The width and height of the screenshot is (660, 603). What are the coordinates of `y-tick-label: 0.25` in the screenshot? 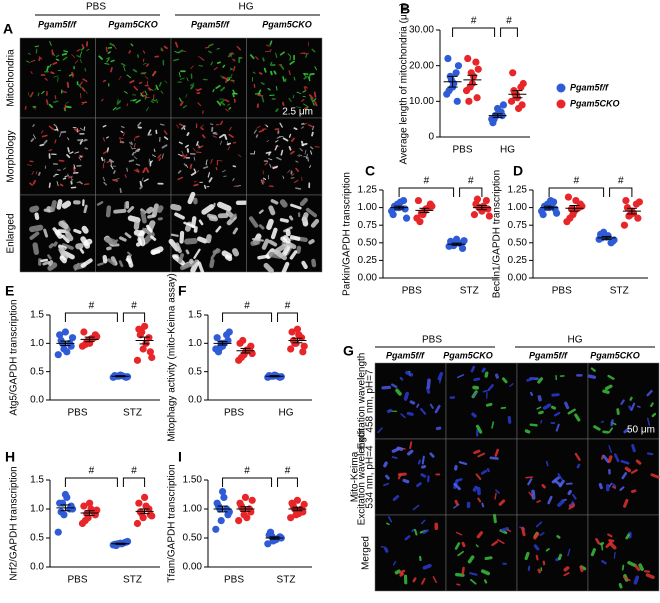 It's located at (518, 260).